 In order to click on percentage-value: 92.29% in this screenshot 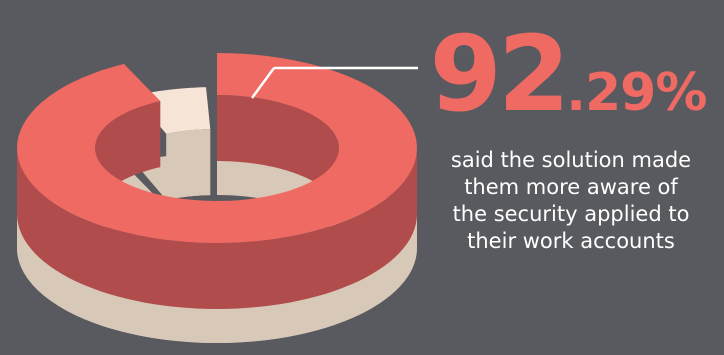, I will do `click(568, 74)`.